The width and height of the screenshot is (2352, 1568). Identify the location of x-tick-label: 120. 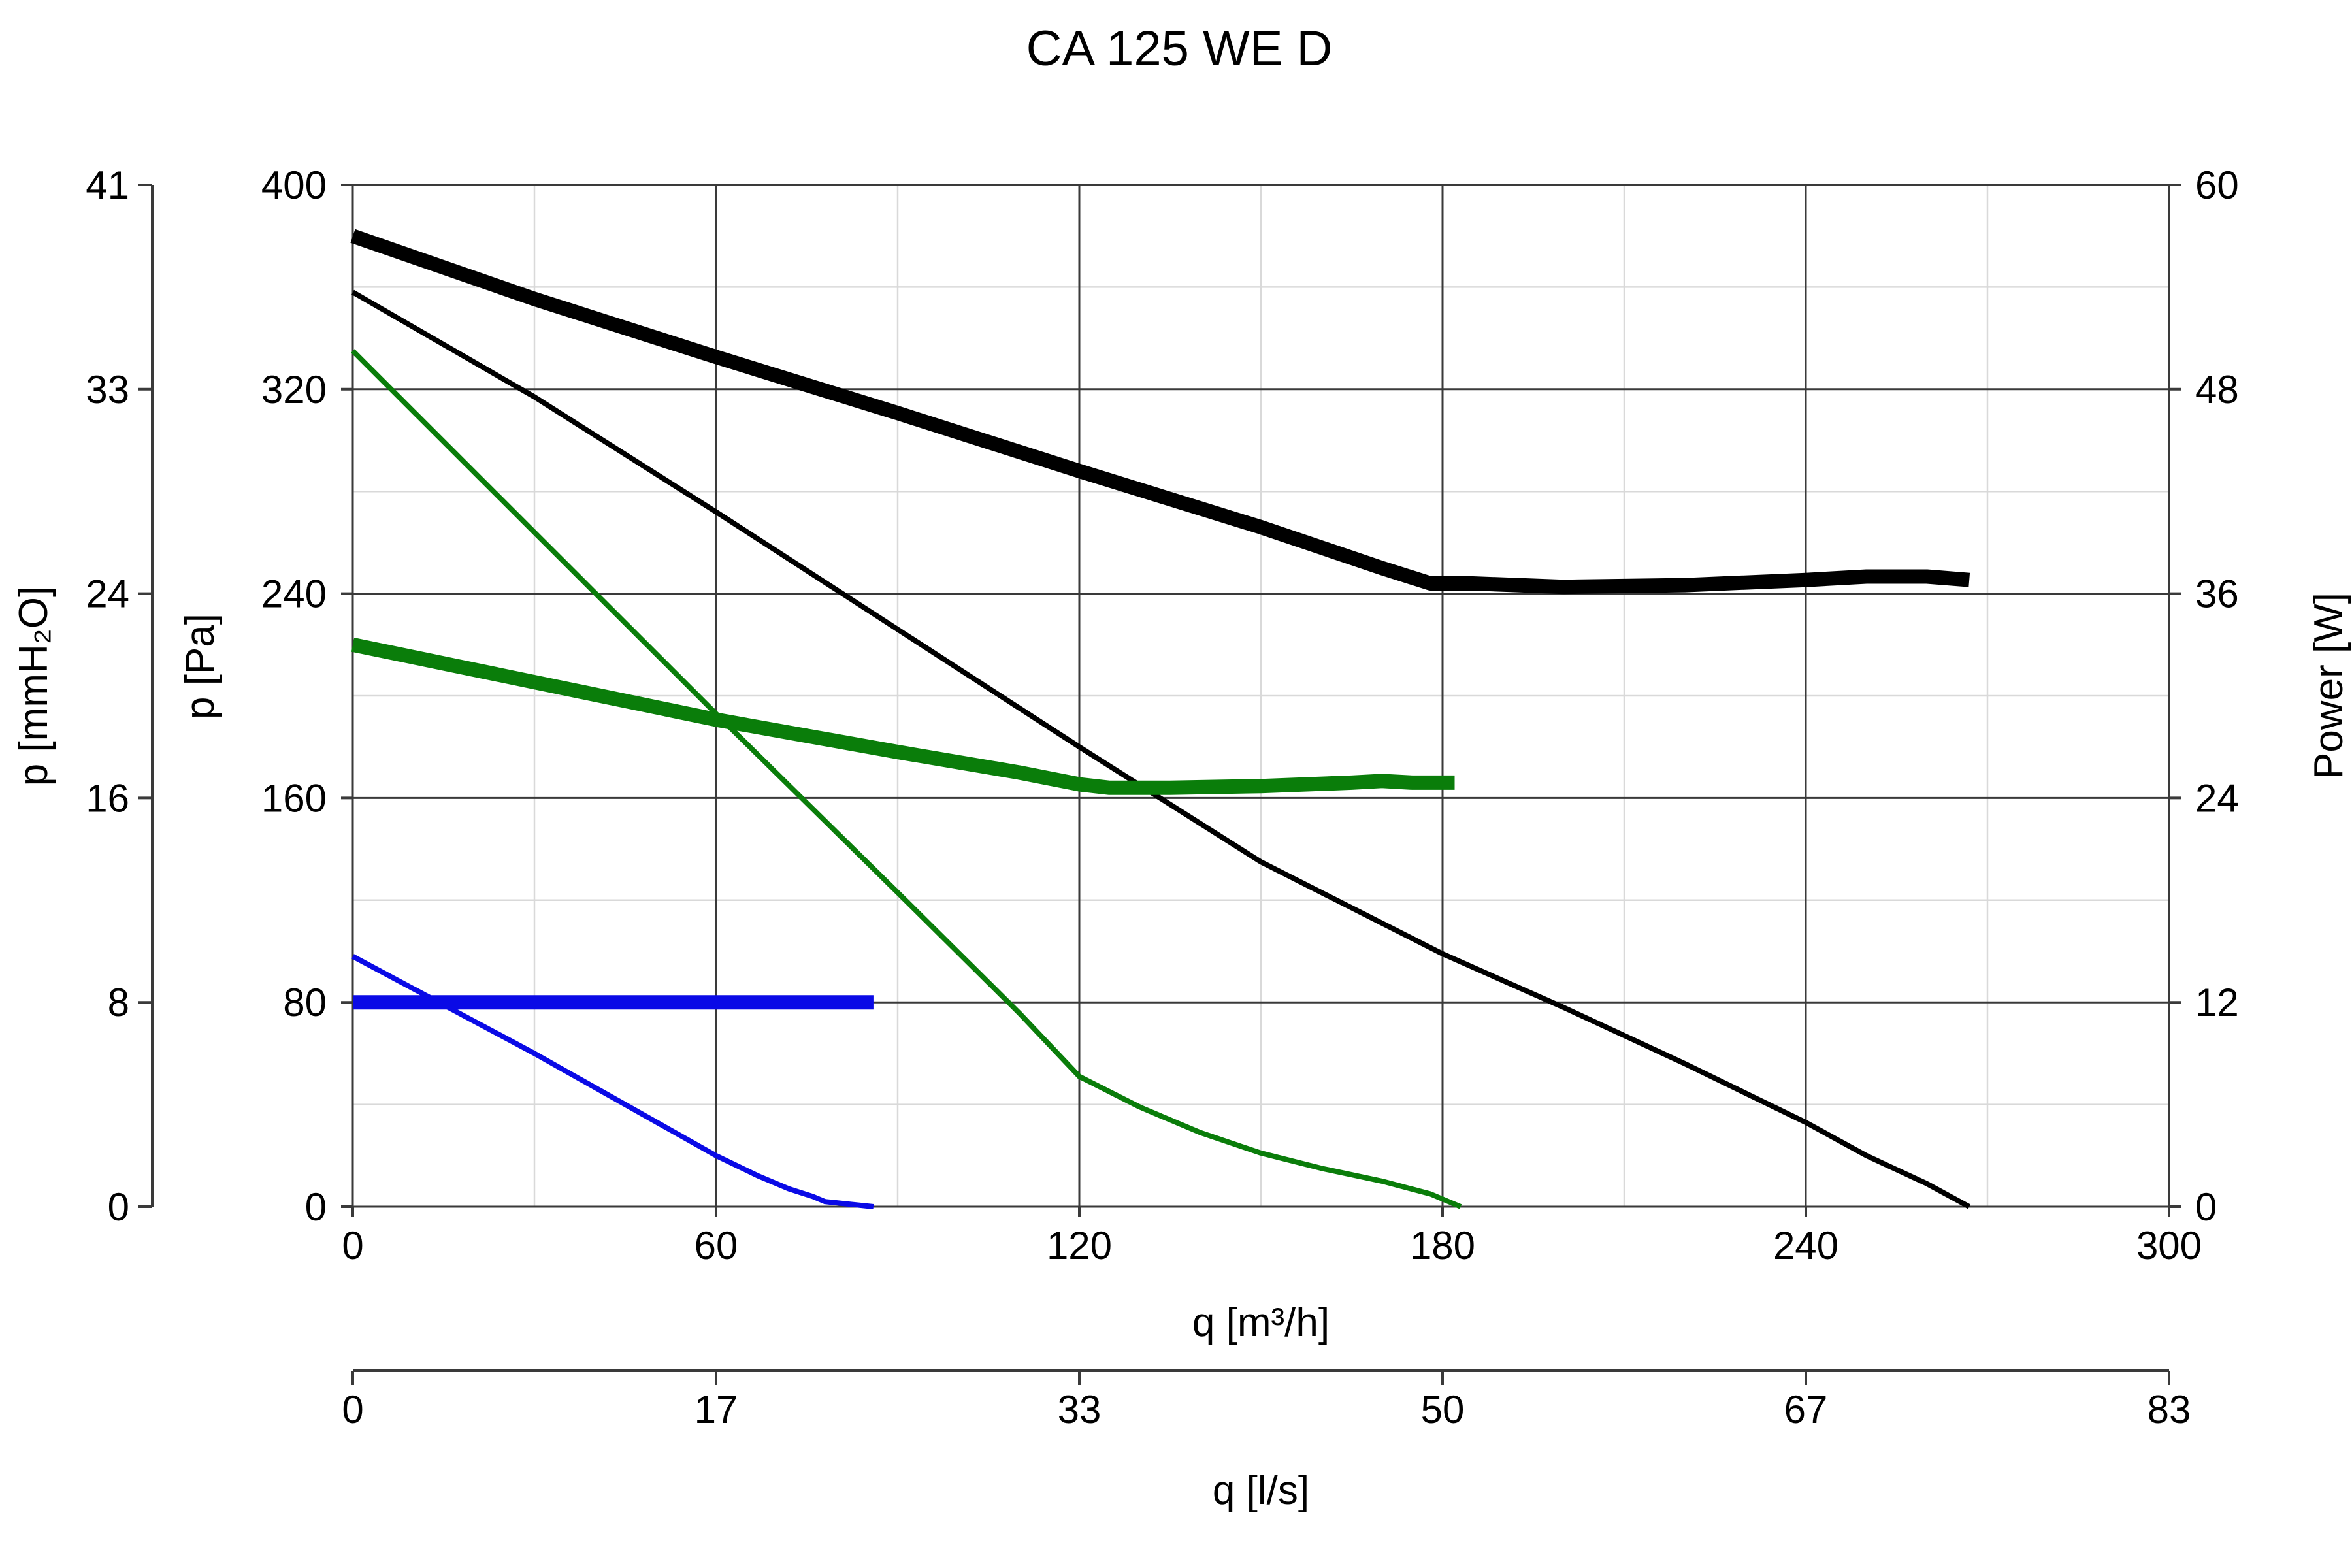
(1079, 1245).